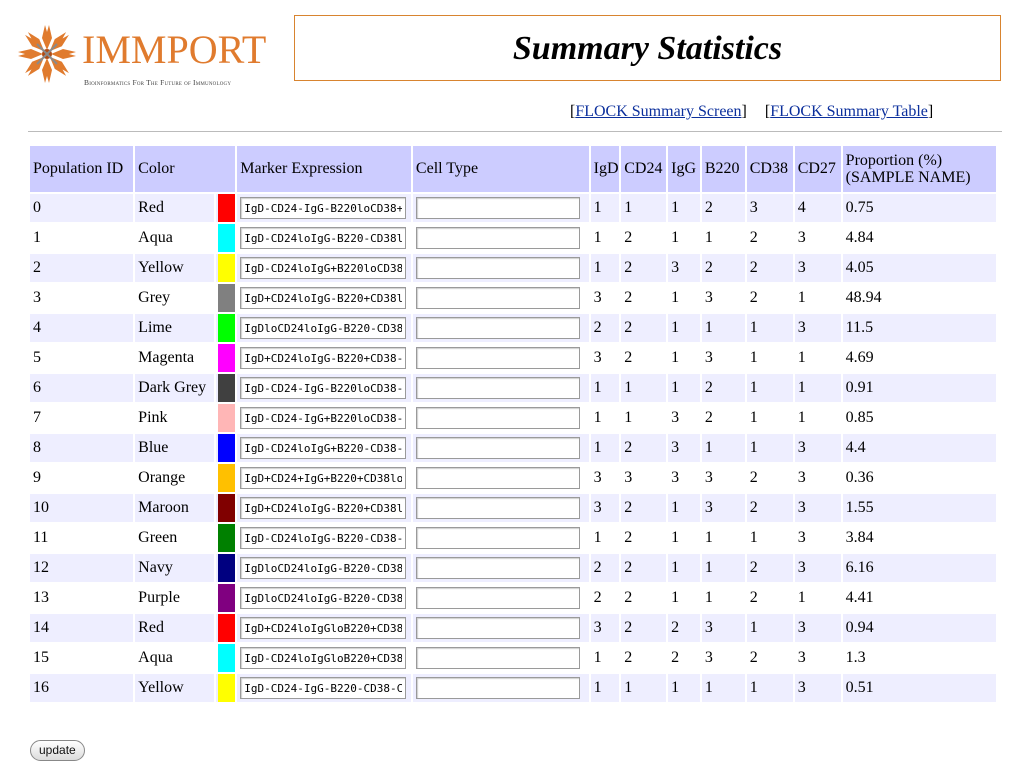 This screenshot has height=768, width=1024. What do you see at coordinates (82, 169) in the screenshot?
I see `header-population-id: Population ID` at bounding box center [82, 169].